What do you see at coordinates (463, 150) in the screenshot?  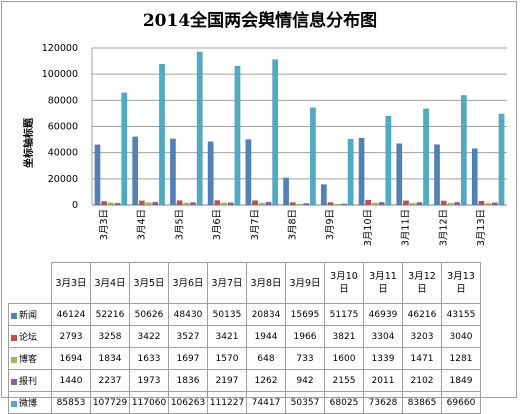 I see `bar-微博-3月12日` at bounding box center [463, 150].